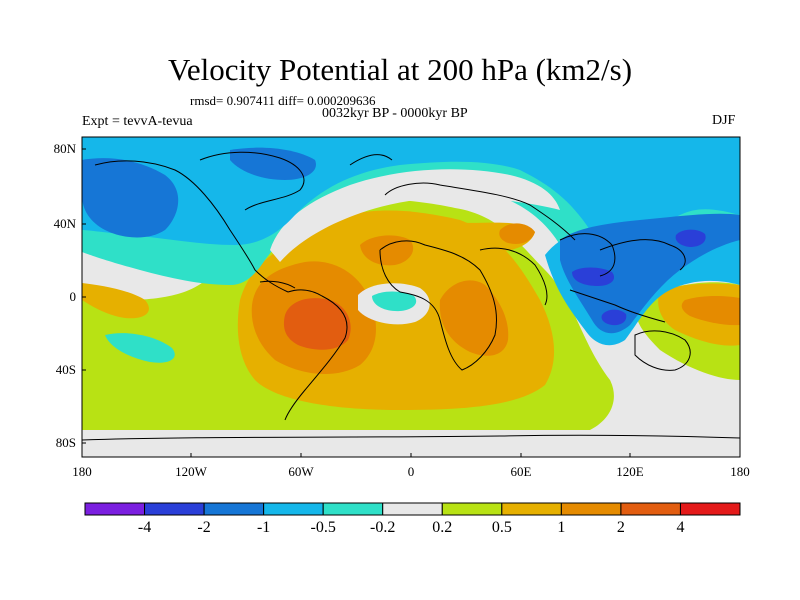  Describe the element at coordinates (65, 442) in the screenshot. I see `lat-tick-80s: 80S` at that location.